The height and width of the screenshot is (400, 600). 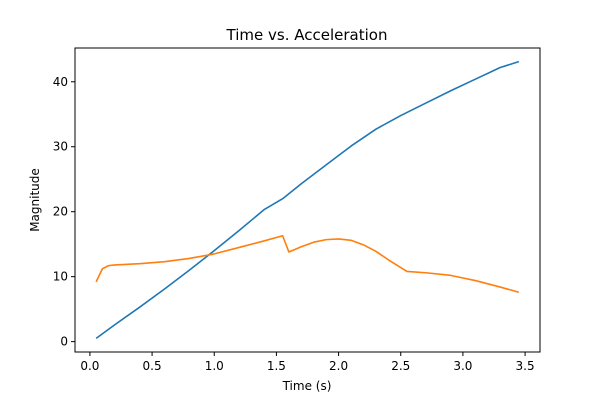 I want to click on y-tick-label: 30, so click(x=60, y=147).